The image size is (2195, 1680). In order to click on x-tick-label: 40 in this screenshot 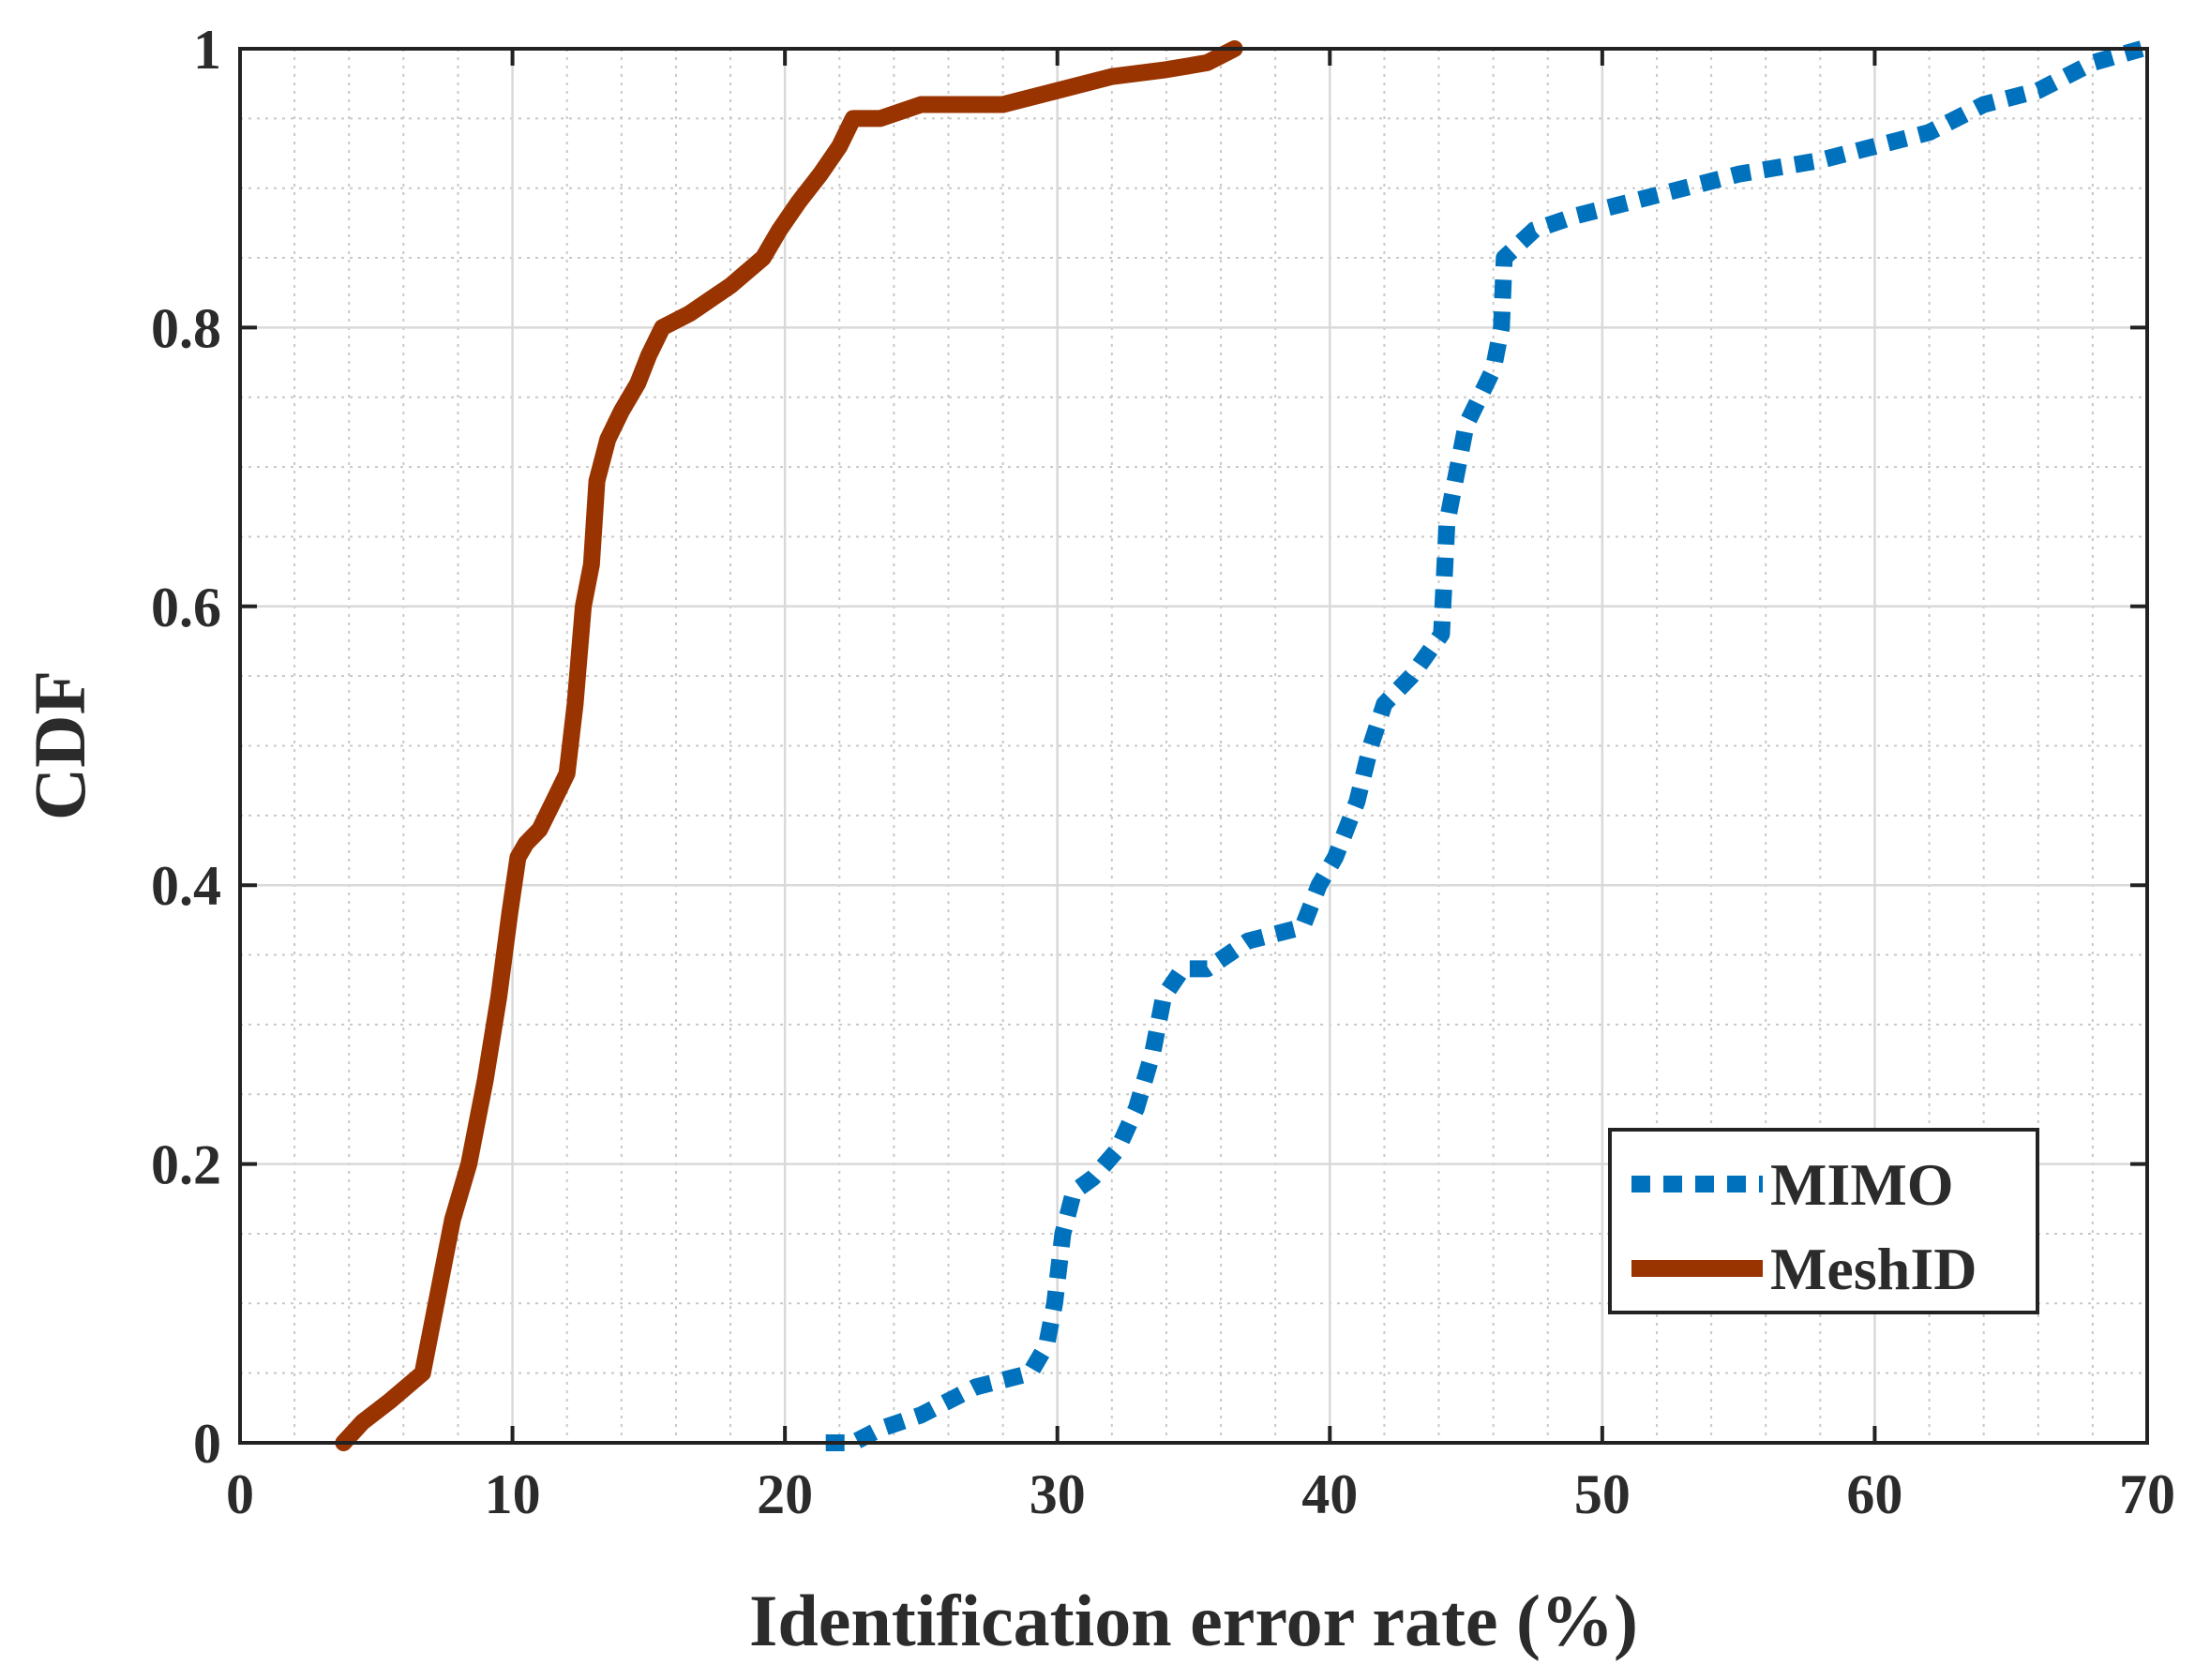, I will do `click(1329, 1494)`.